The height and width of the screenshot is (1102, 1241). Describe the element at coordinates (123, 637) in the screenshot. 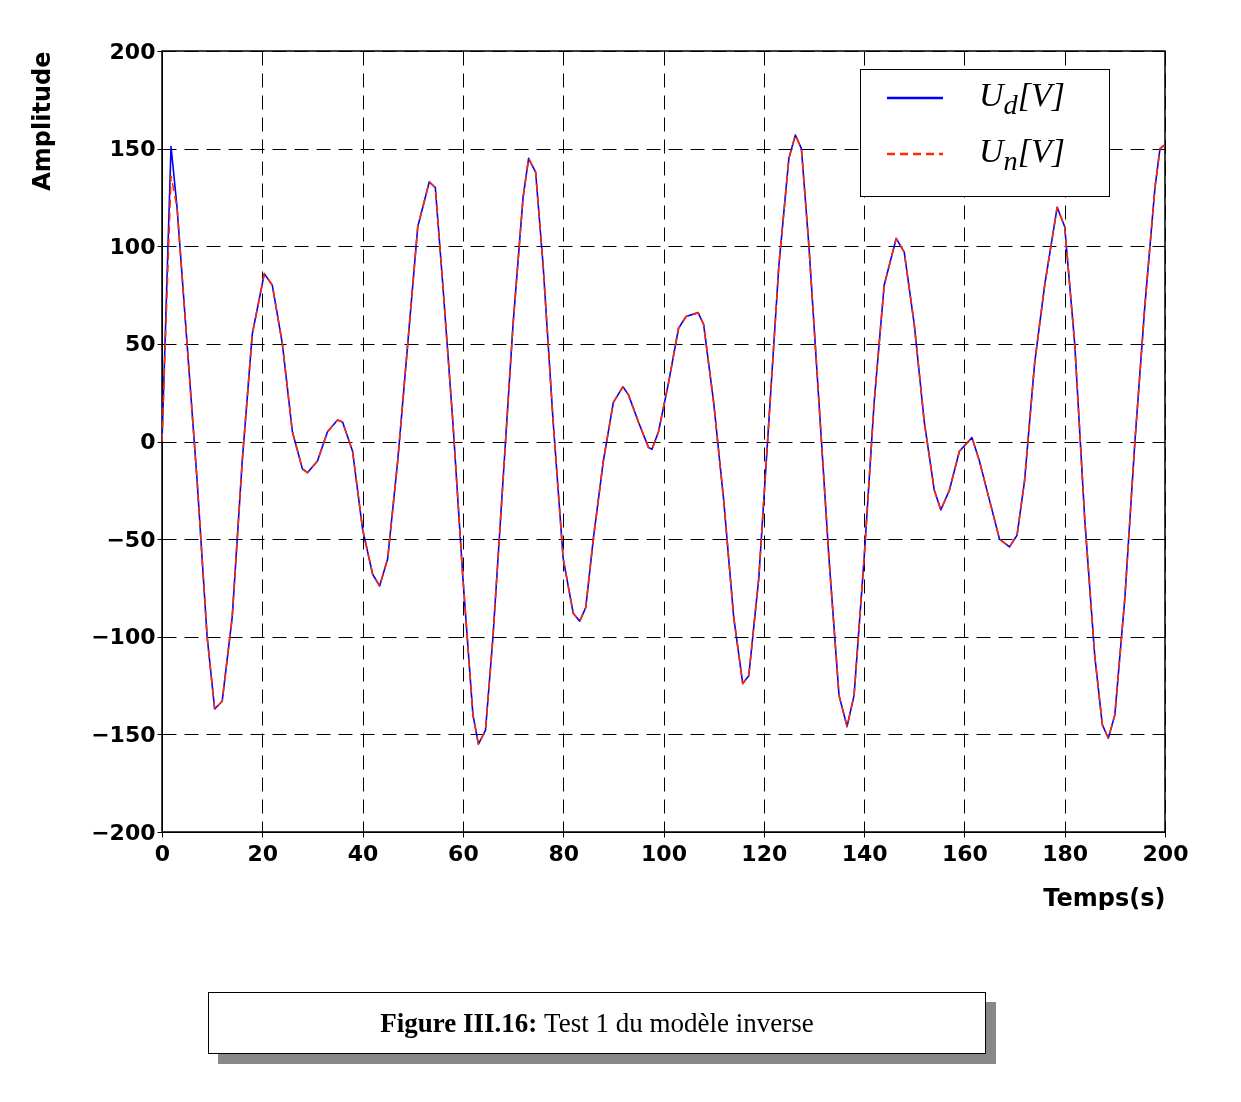

I see `y-tick-label: −100` at that location.